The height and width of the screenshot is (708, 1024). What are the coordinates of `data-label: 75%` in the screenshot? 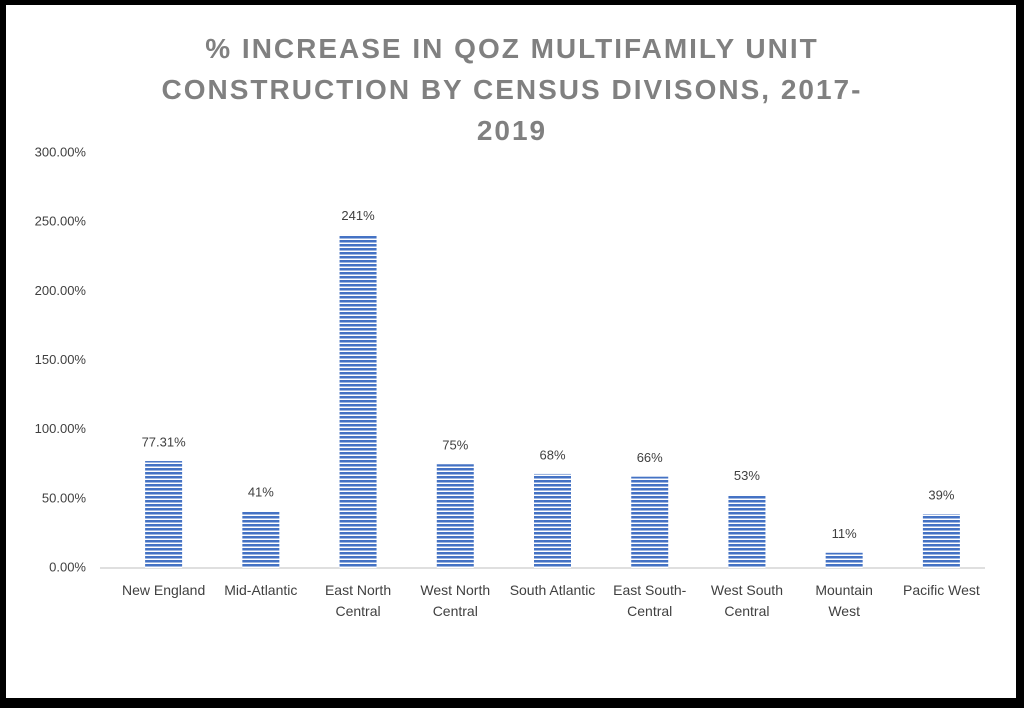 It's located at (455, 445).